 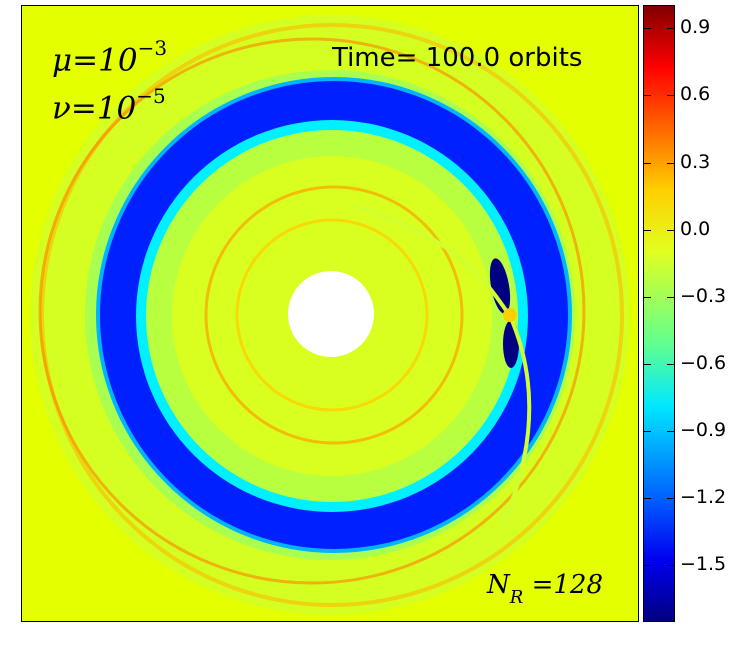 What do you see at coordinates (695, 94) in the screenshot?
I see `colorbar-tick-label: 0.6` at bounding box center [695, 94].